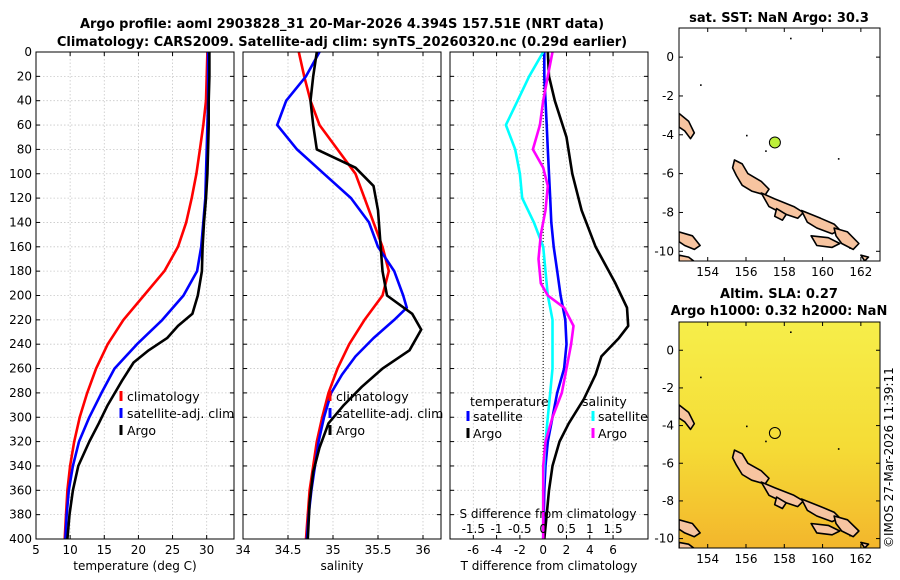  I want to click on sla-map: 154 156 158 160 162 0 -2 -4 -6 -8 -10, so click(767, 443).